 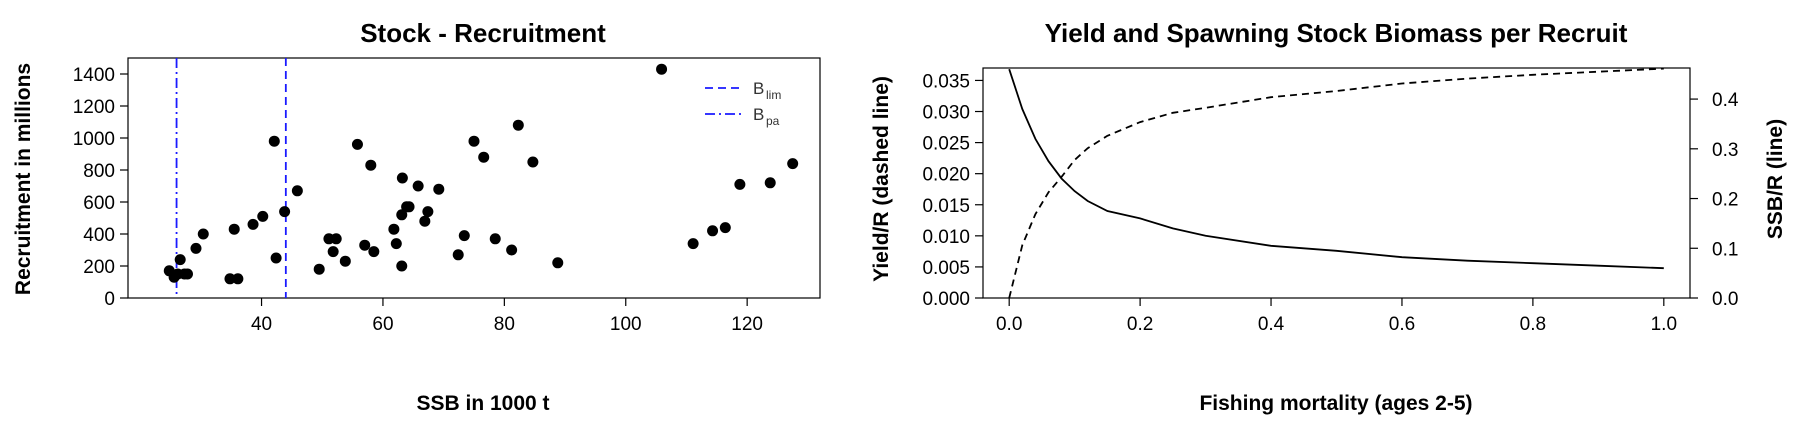 What do you see at coordinates (94, 139) in the screenshot?
I see `chart1-y-tick-label: 1000` at bounding box center [94, 139].